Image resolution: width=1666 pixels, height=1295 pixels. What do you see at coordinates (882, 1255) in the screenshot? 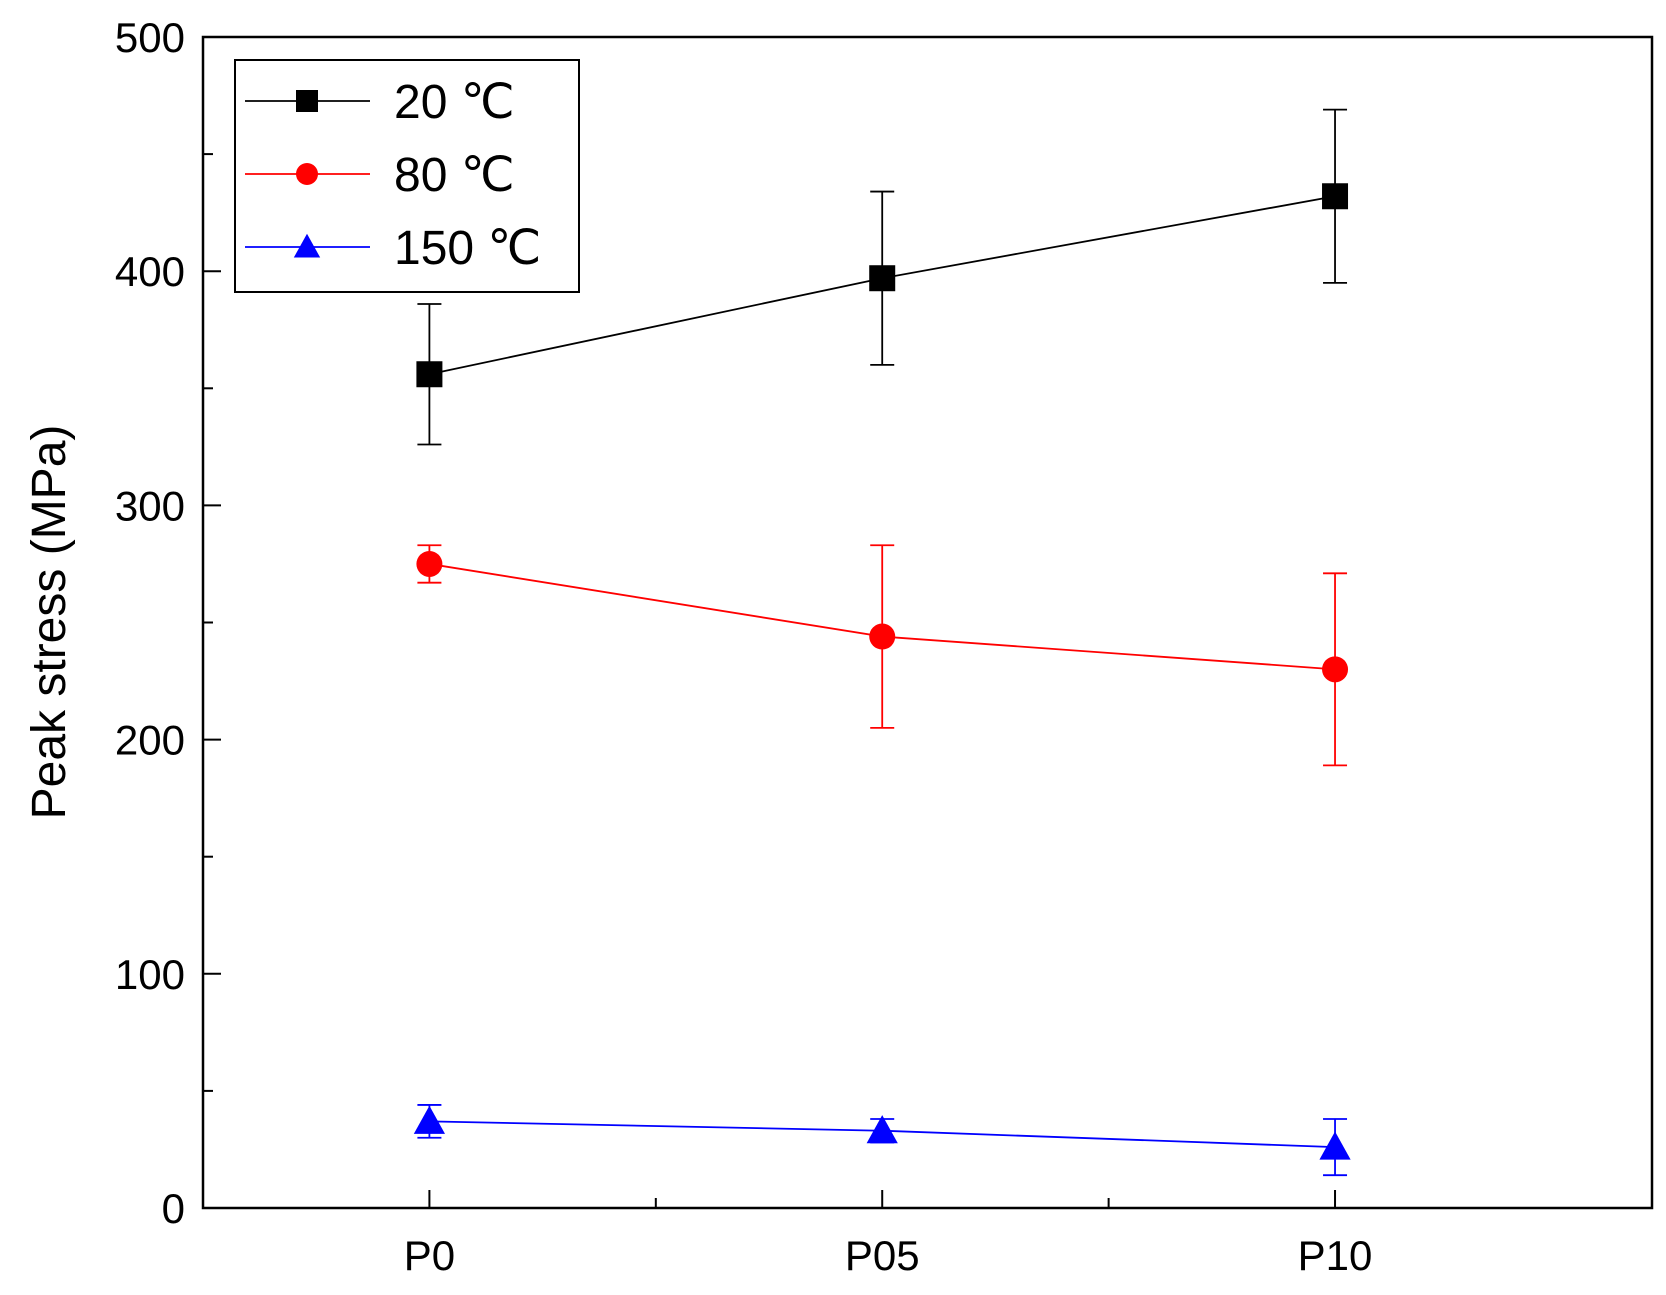
I see `x-tick-label: P05` at bounding box center [882, 1255].